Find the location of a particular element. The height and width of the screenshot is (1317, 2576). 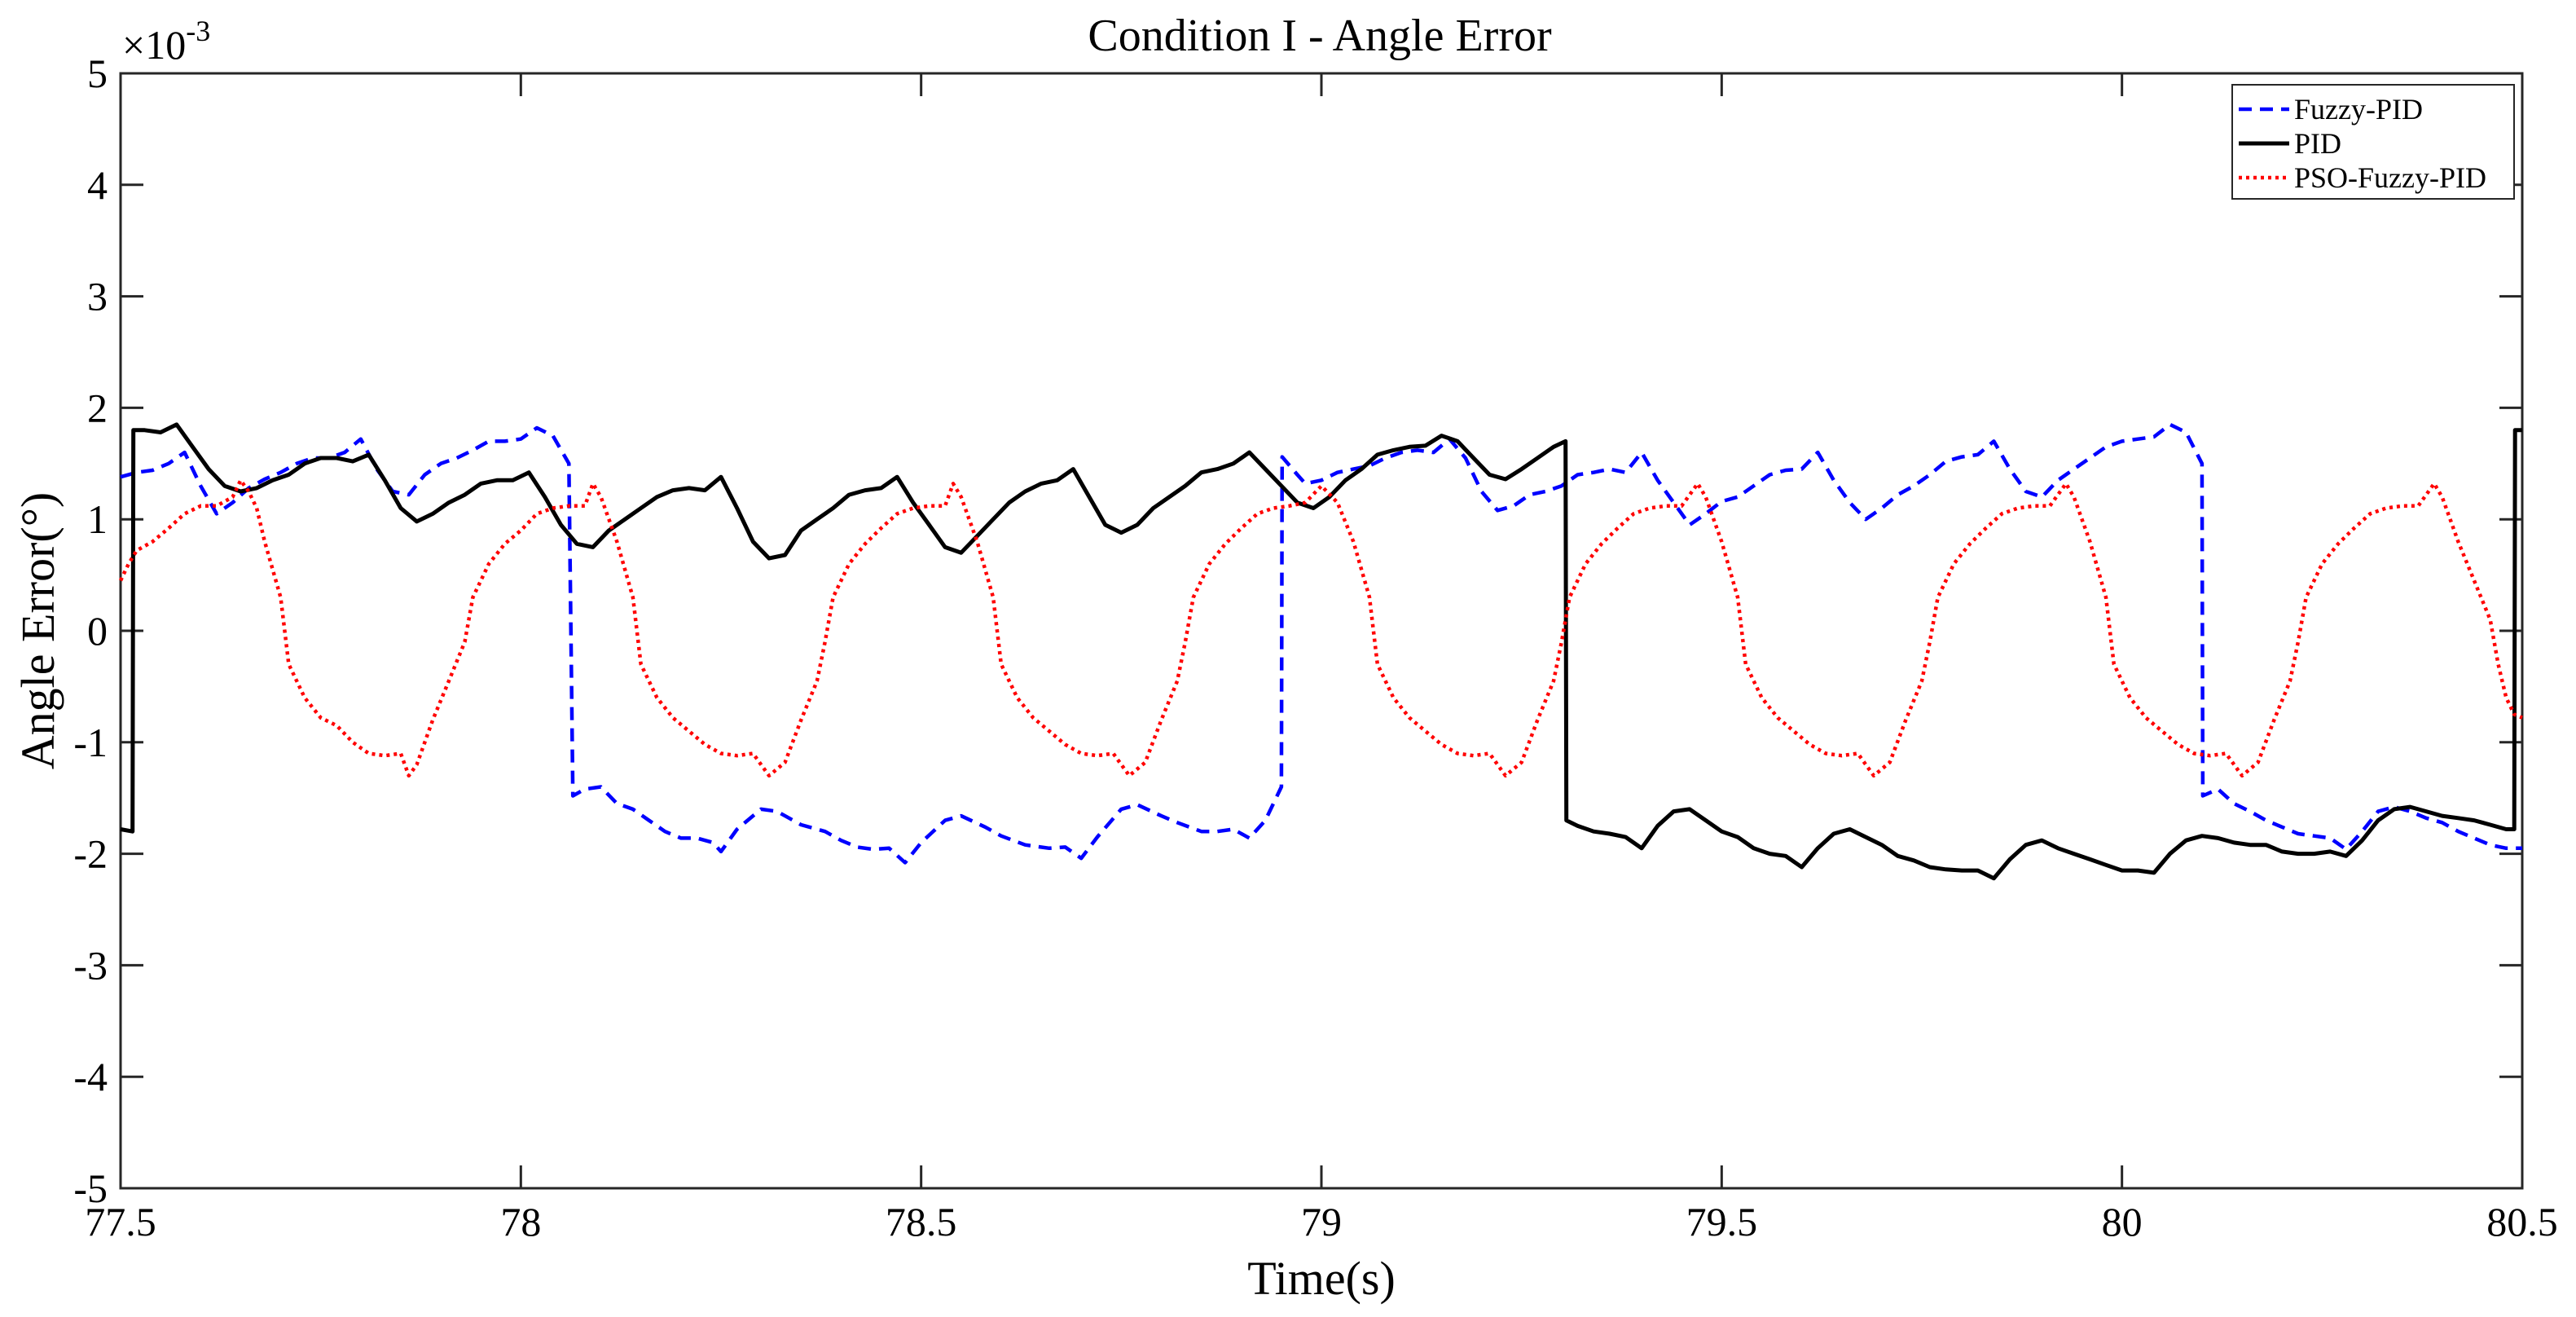

y-tick-label: 5 is located at coordinates (97, 73).